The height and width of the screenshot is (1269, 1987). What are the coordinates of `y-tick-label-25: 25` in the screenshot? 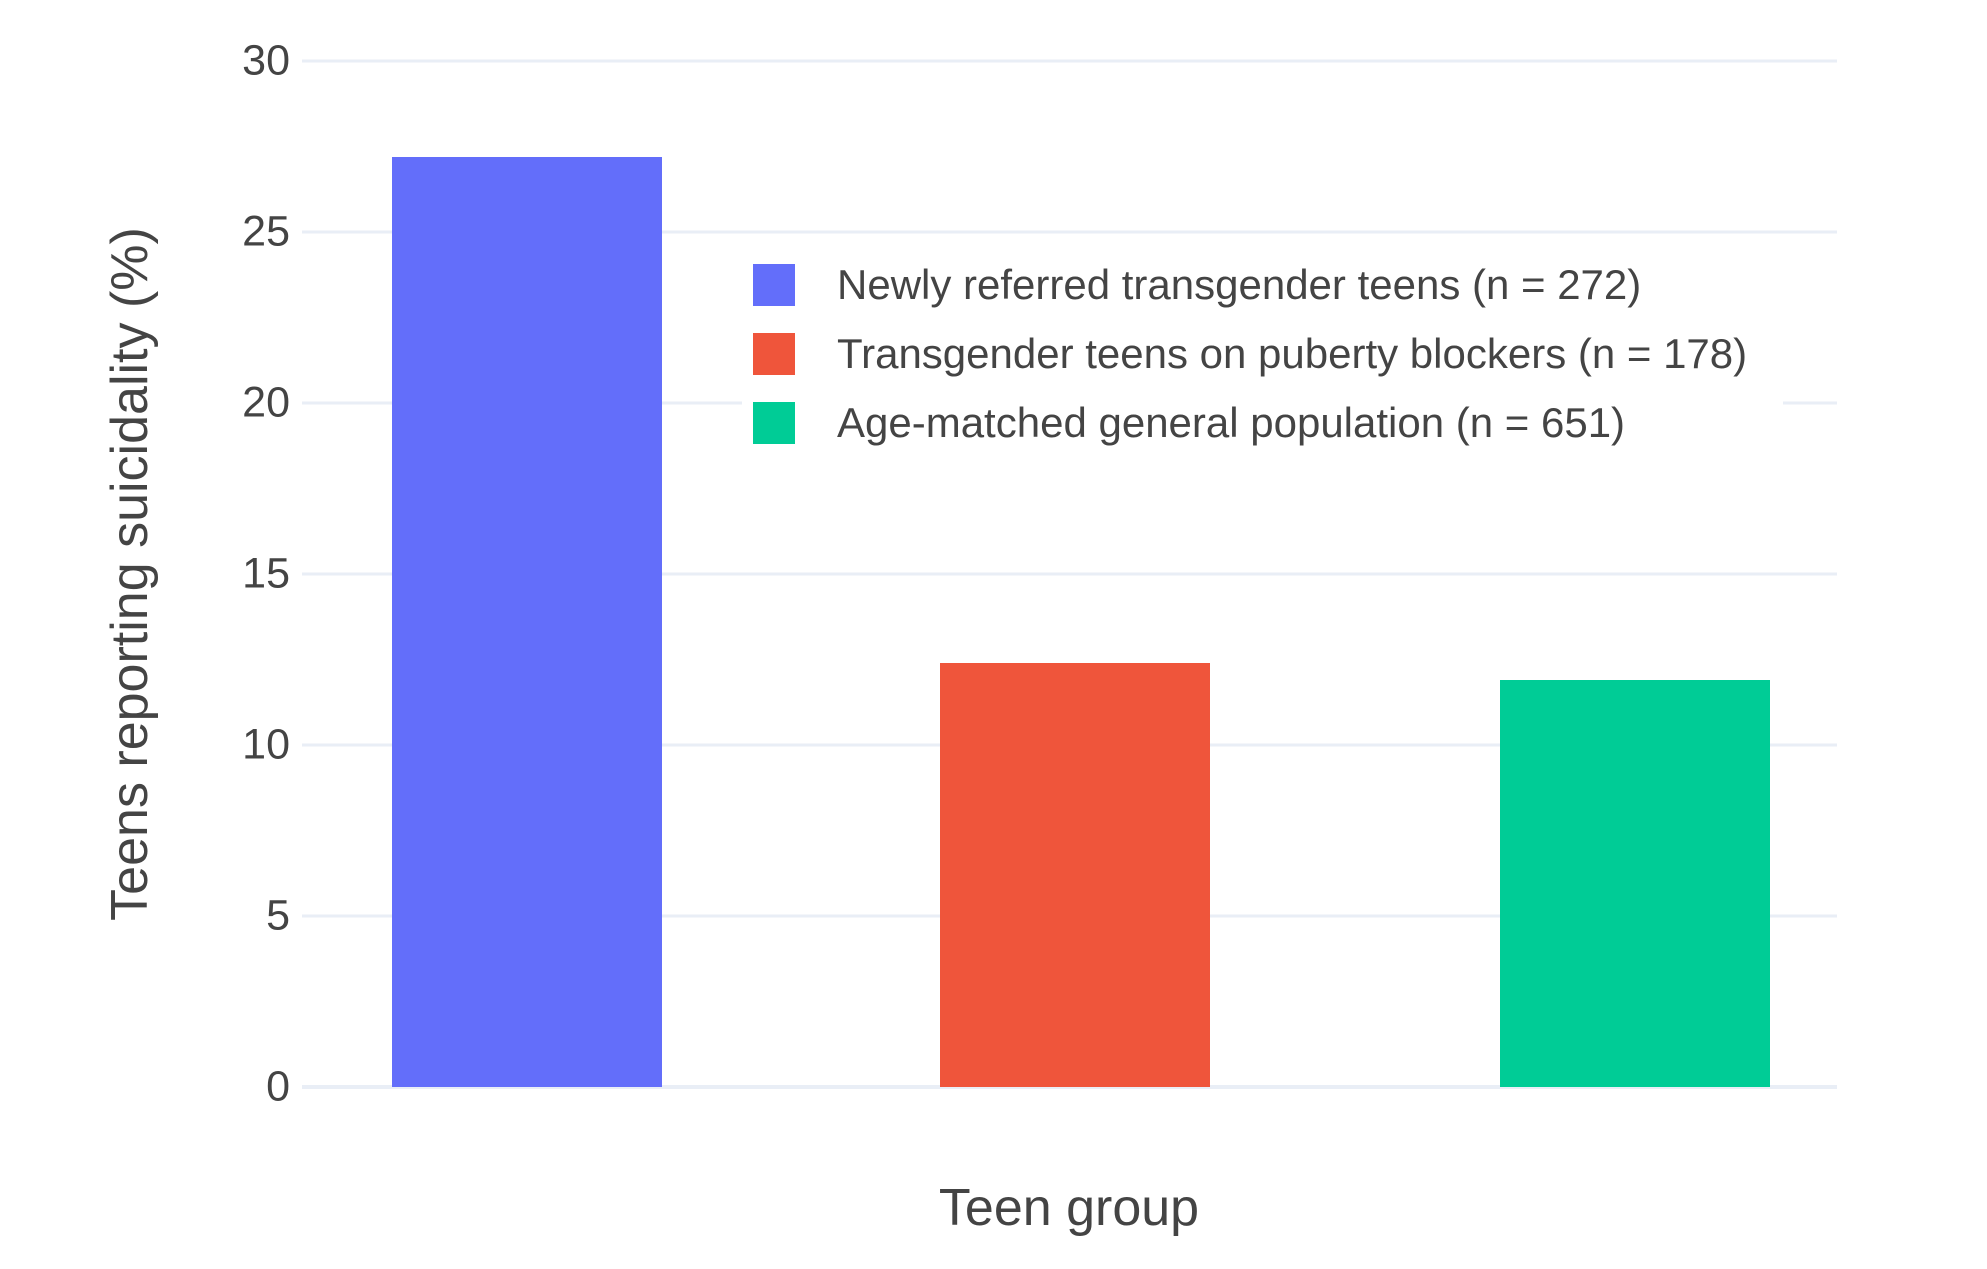 It's located at (266, 231).